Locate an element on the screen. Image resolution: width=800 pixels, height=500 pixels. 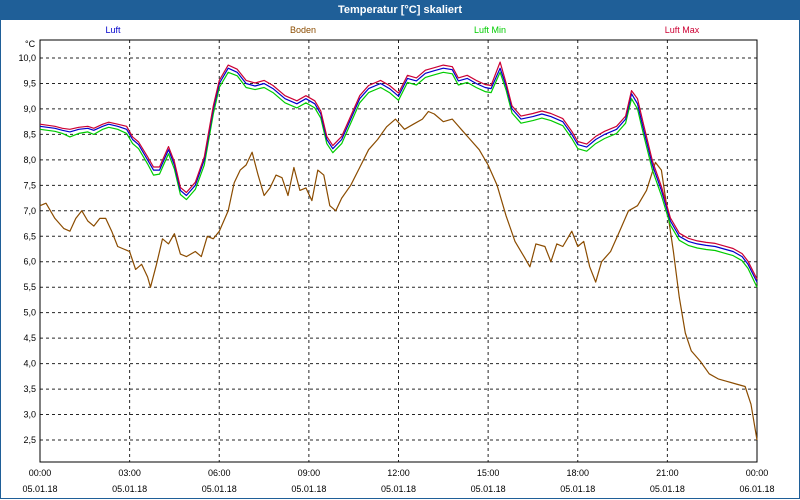
y-tick-label: 3,0 is located at coordinates (29, 415).